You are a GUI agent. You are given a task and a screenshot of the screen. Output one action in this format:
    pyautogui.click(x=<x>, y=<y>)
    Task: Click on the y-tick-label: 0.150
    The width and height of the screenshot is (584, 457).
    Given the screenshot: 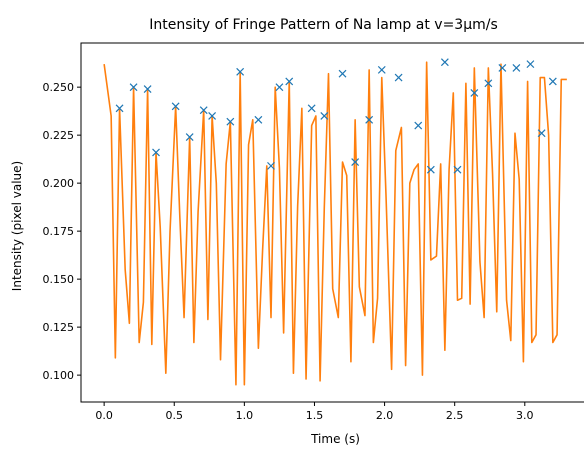 What is the action you would take?
    pyautogui.click(x=59, y=279)
    